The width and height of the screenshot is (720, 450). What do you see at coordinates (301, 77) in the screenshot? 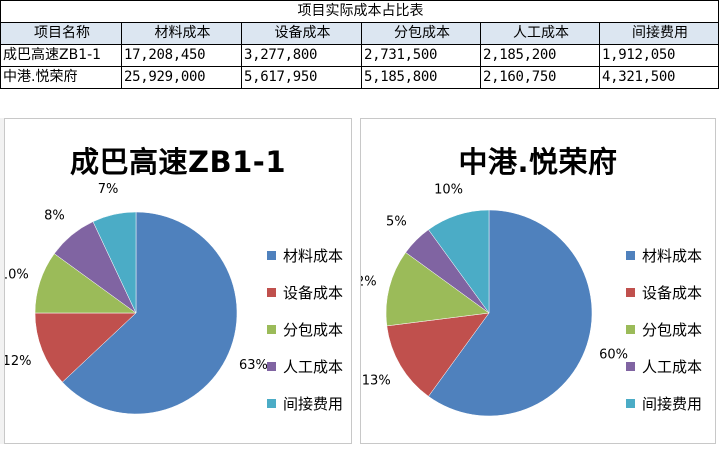
I see `table-cell: 5,617,950` at bounding box center [301, 77].